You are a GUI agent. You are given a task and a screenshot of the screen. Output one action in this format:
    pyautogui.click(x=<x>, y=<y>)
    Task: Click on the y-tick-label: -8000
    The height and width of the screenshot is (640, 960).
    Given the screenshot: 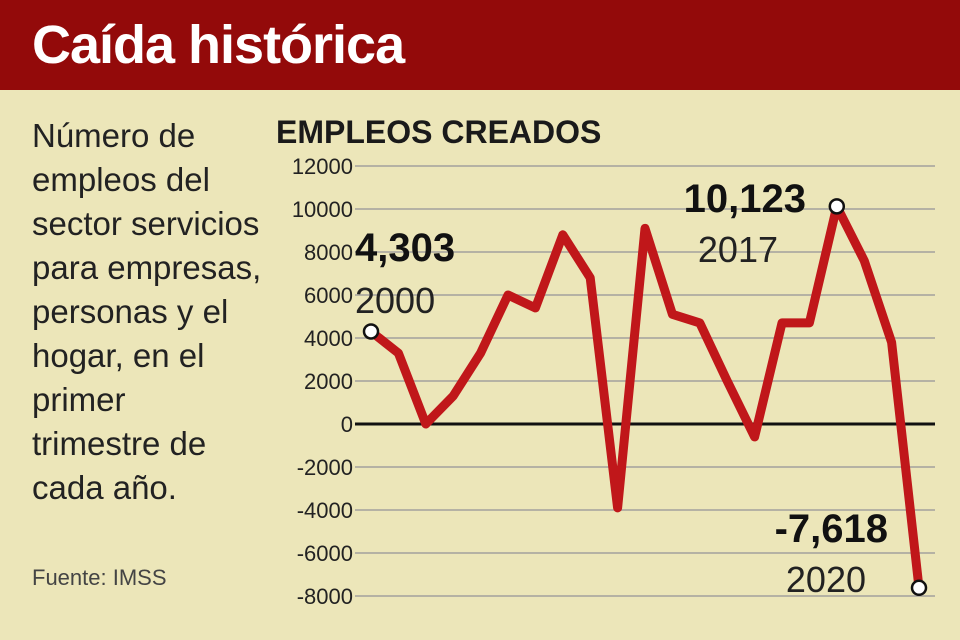 What is the action you would take?
    pyautogui.click(x=325, y=596)
    